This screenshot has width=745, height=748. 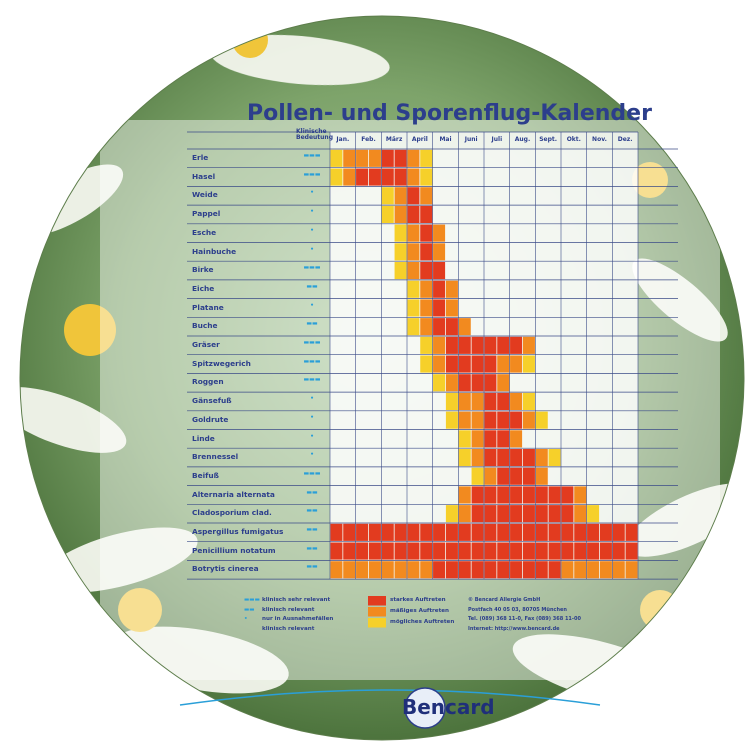 What do you see at coordinates (503, 476) in the screenshot?
I see `calendar-cell-beifu--13` at bounding box center [503, 476].